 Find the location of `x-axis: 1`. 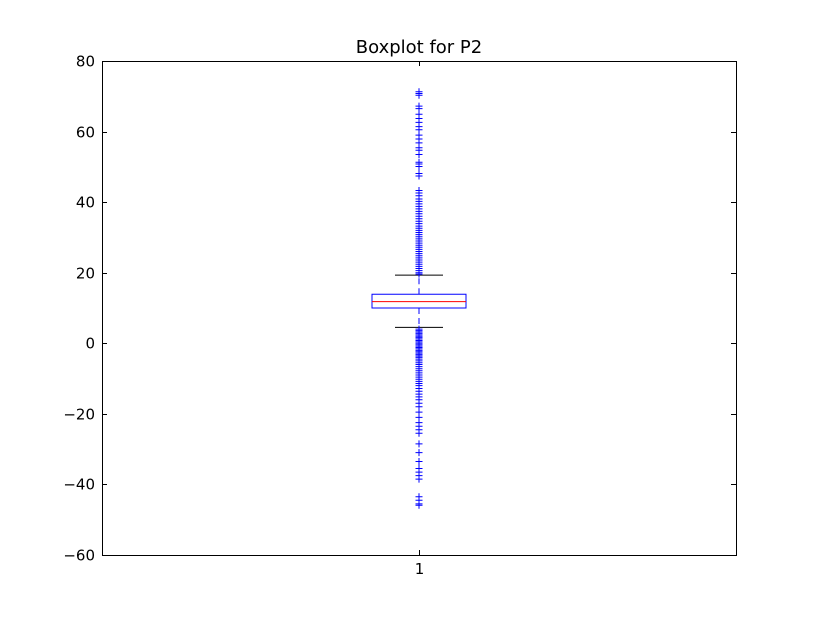

x-axis: 1 is located at coordinates (420, 319).